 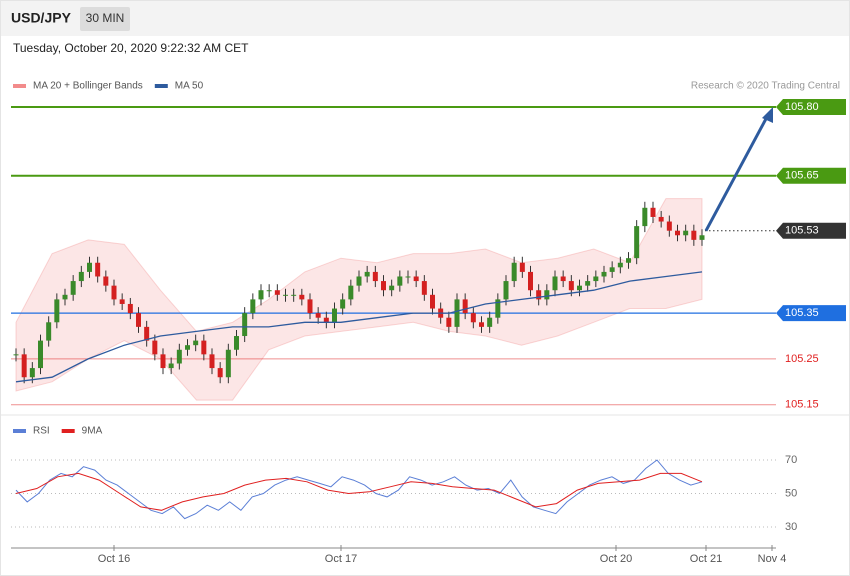 I want to click on legend-label: MA 50, so click(x=189, y=86).